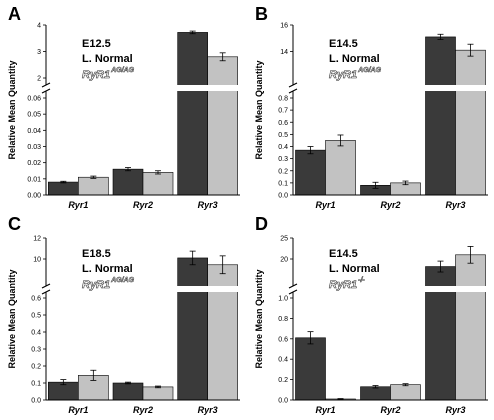  Describe the element at coordinates (39, 52) in the screenshot. I see `y-tick-label: 3` at that location.